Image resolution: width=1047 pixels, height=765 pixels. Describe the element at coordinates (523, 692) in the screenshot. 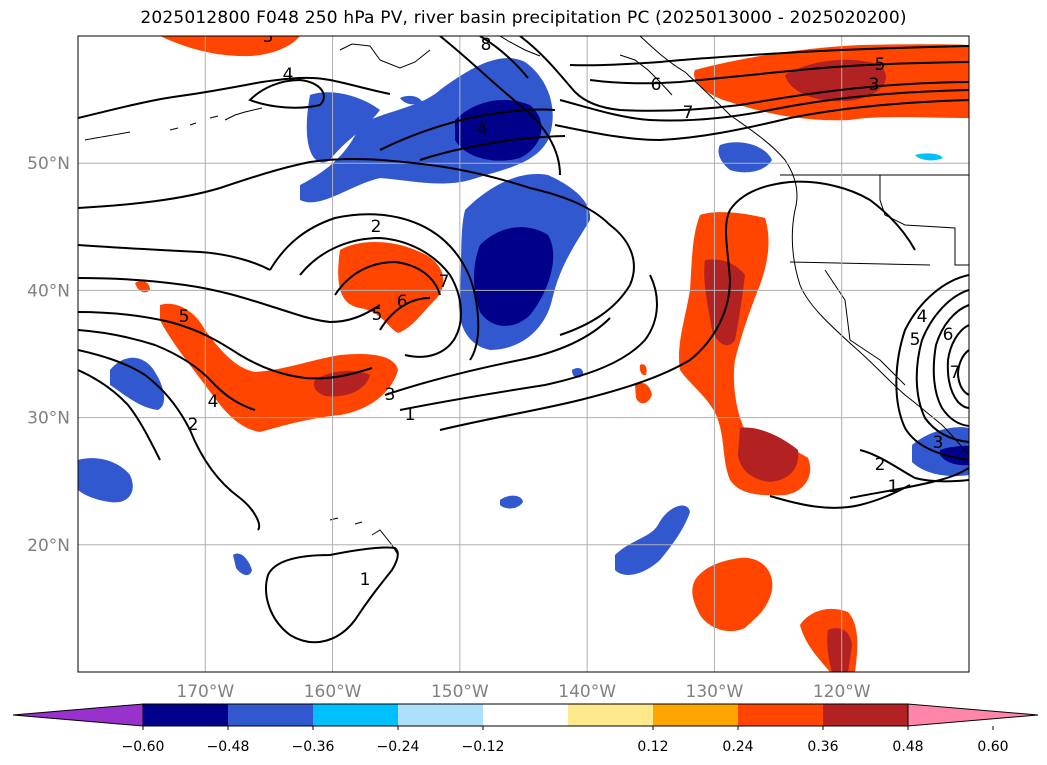

I see `lon-axis-labels: 170°W 160°W 150°W 140°W 130°W 120°W` at that location.